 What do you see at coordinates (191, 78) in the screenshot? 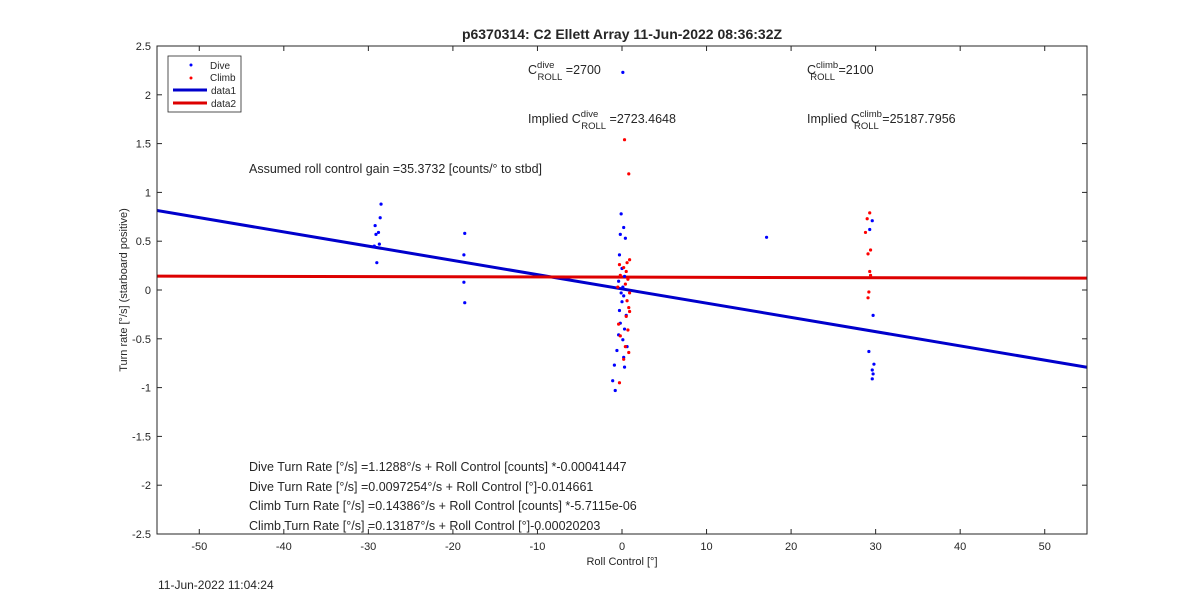
I see `legend-climb-marker` at bounding box center [191, 78].